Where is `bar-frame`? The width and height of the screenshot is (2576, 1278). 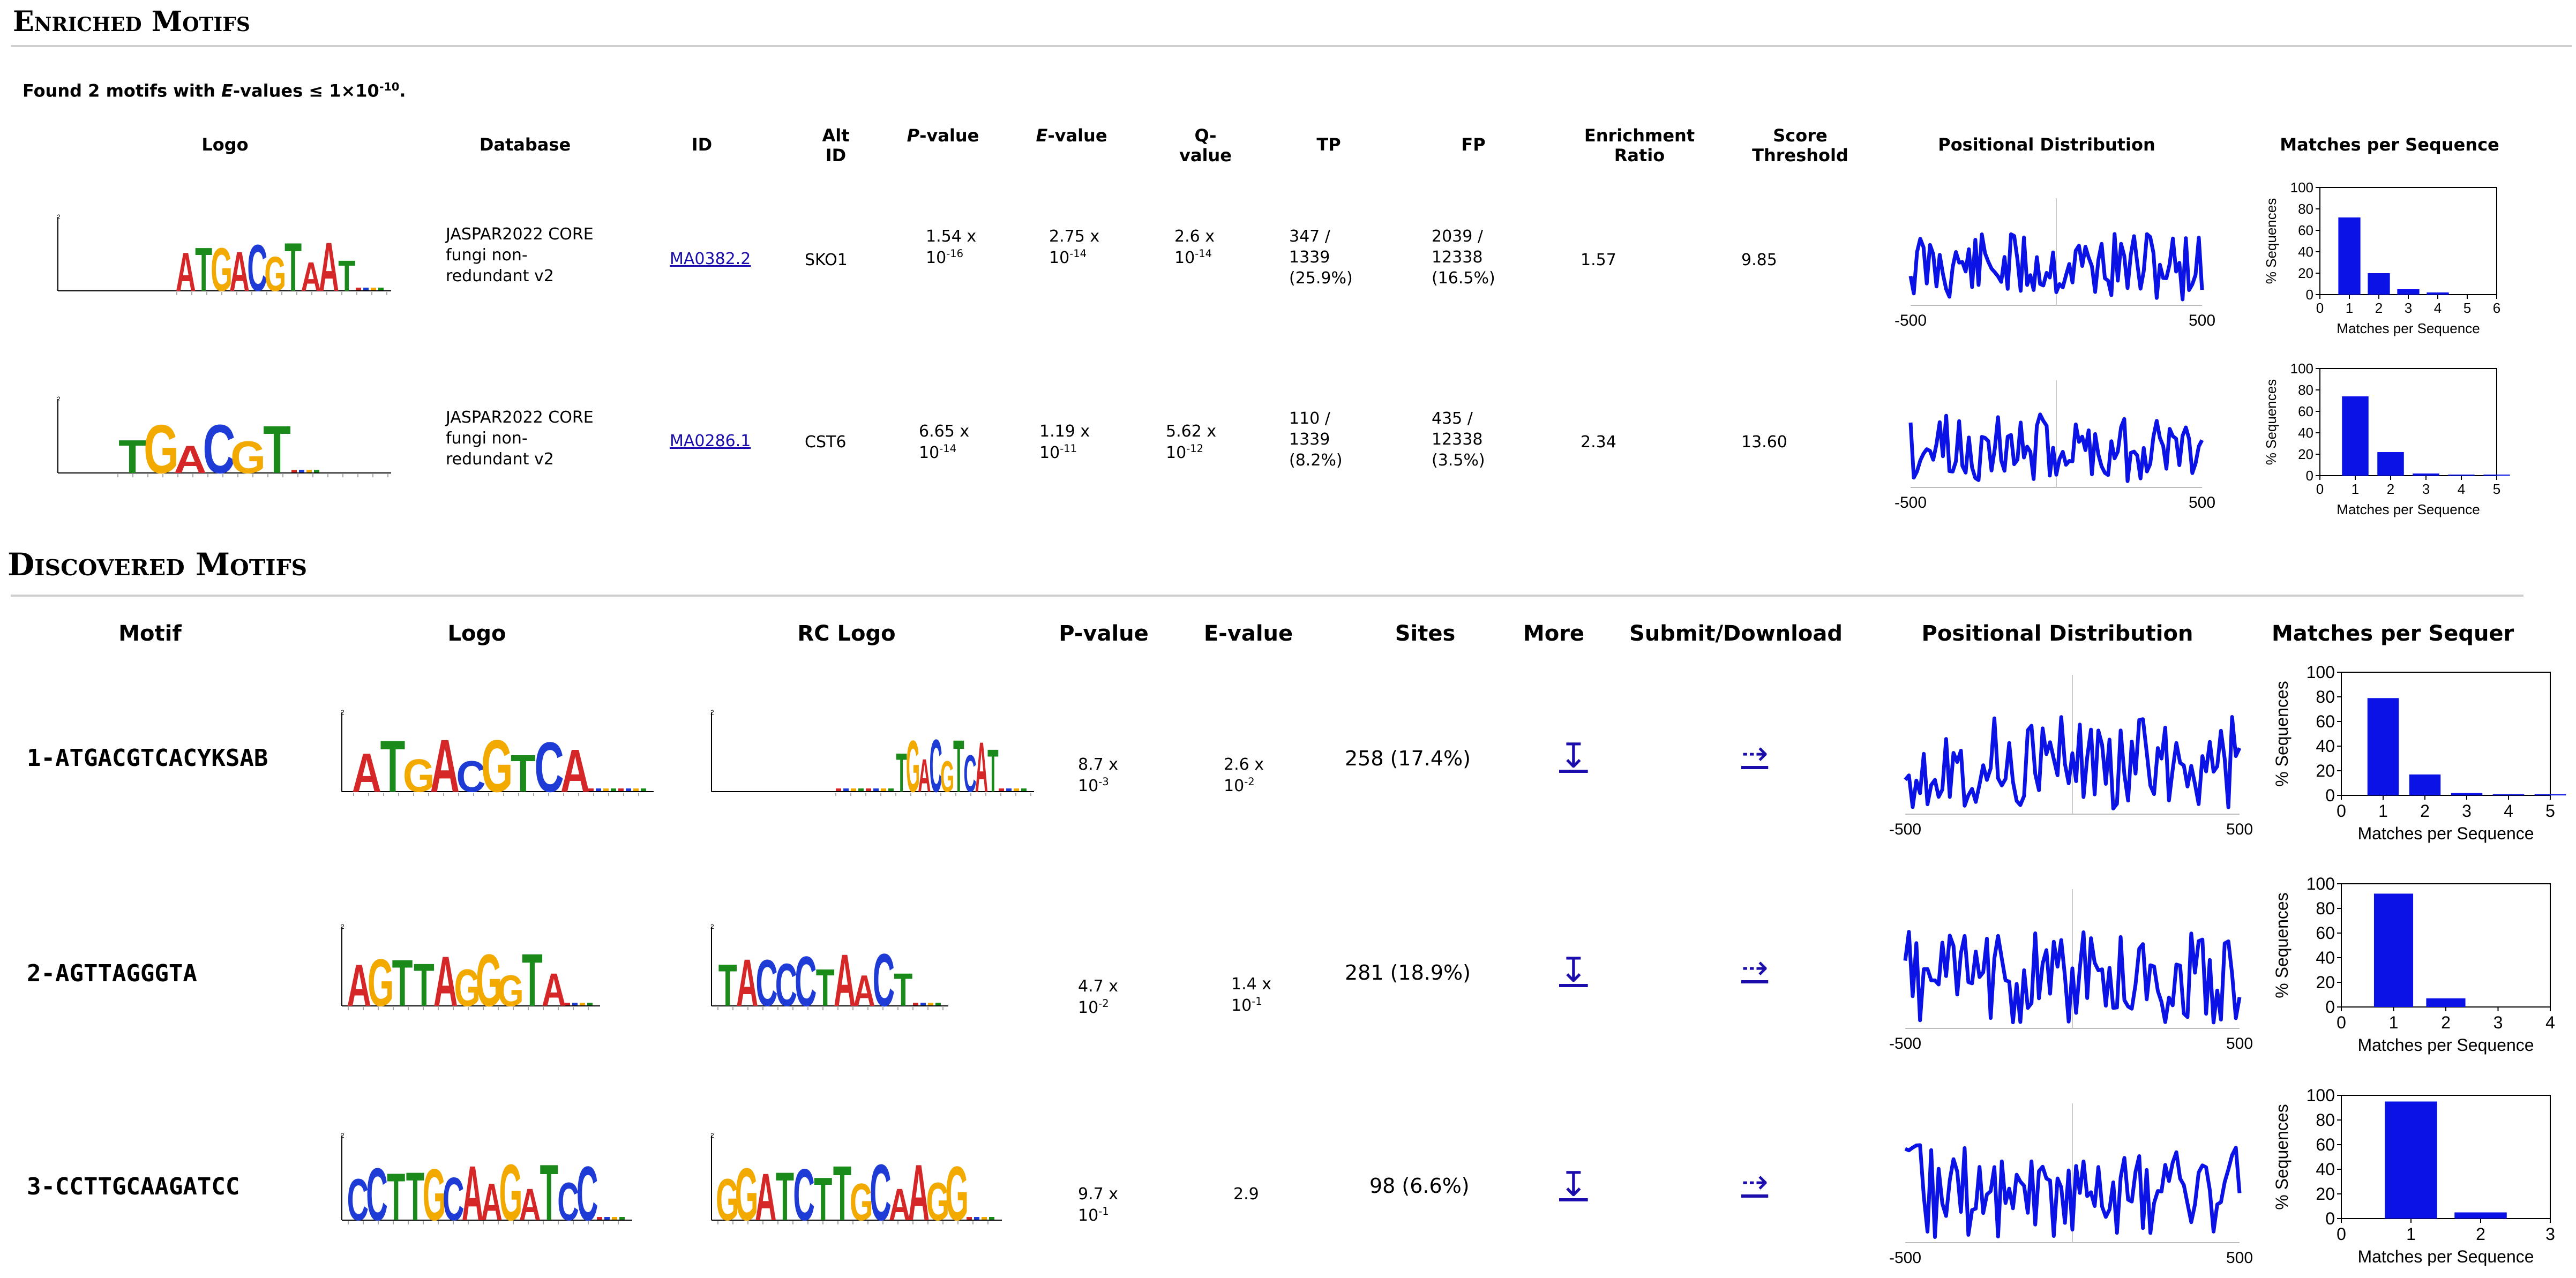
bar-frame is located at coordinates (2446, 945).